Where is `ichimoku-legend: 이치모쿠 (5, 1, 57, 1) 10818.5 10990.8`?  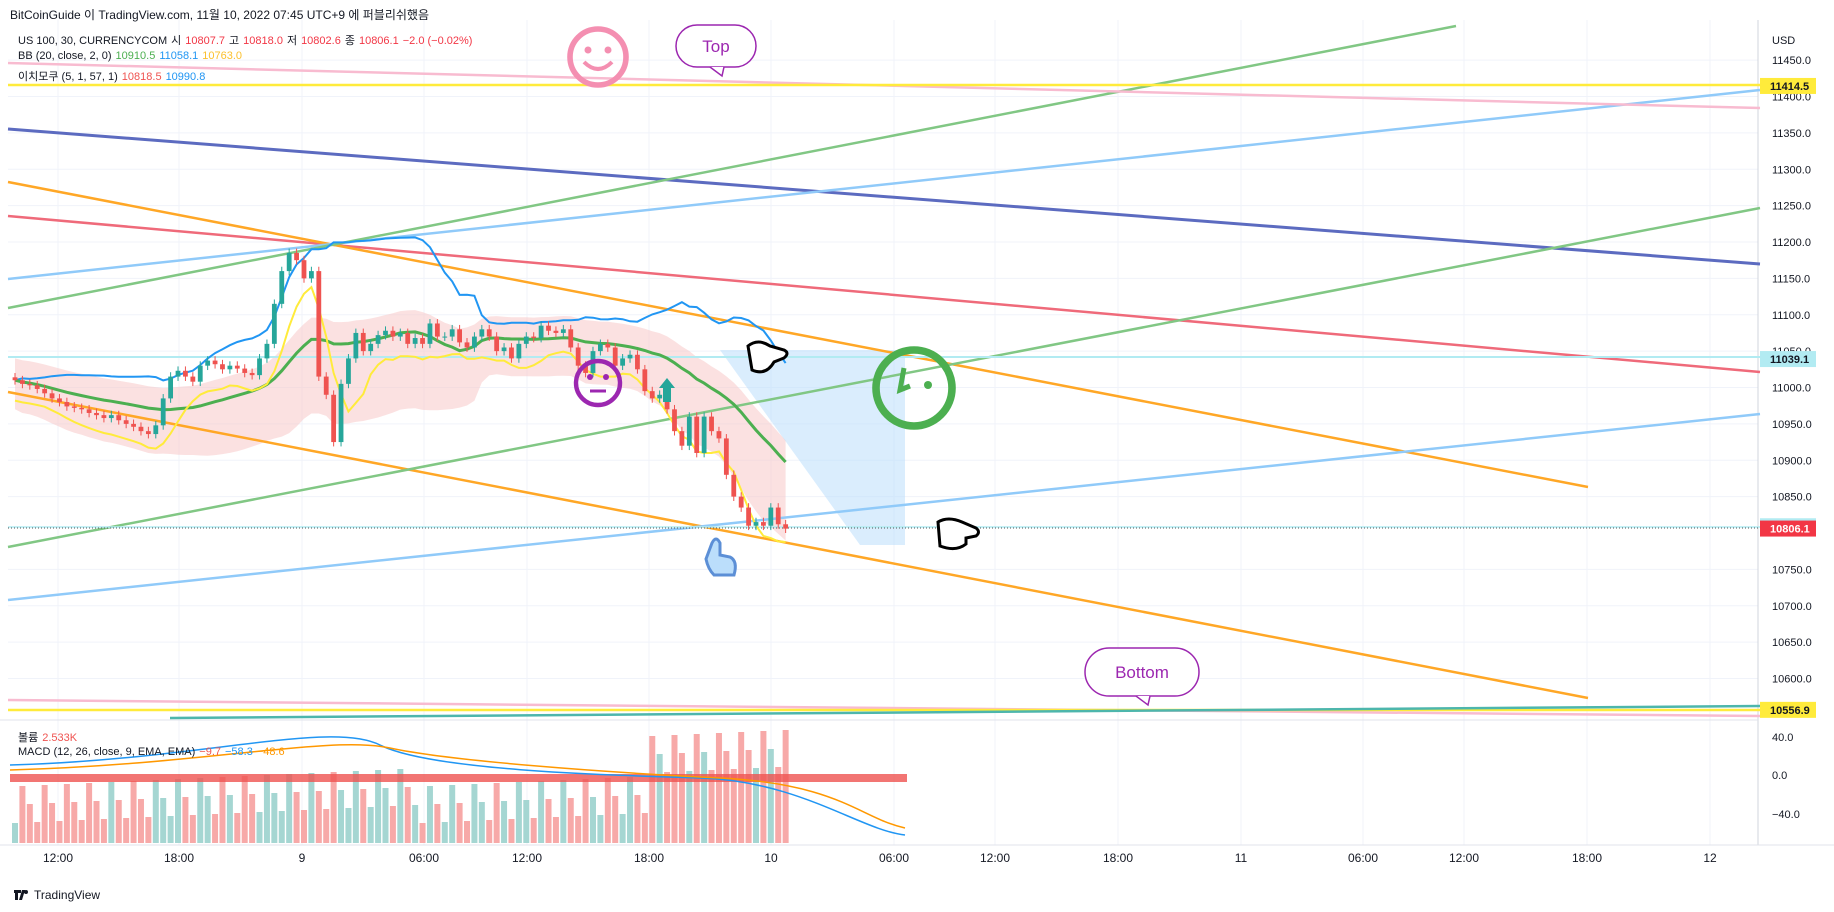 ichimoku-legend: 이치모쿠 (5, 1, 57, 1) 10818.5 10990.8 is located at coordinates (113, 76).